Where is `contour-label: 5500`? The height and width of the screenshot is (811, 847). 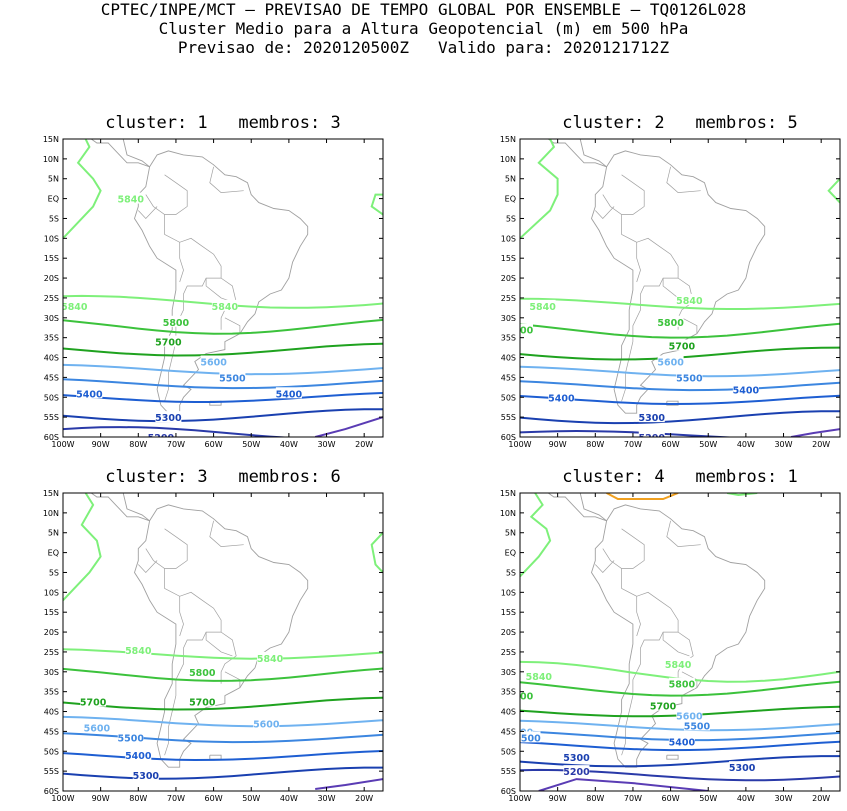
contour-label: 5500 is located at coordinates (689, 378).